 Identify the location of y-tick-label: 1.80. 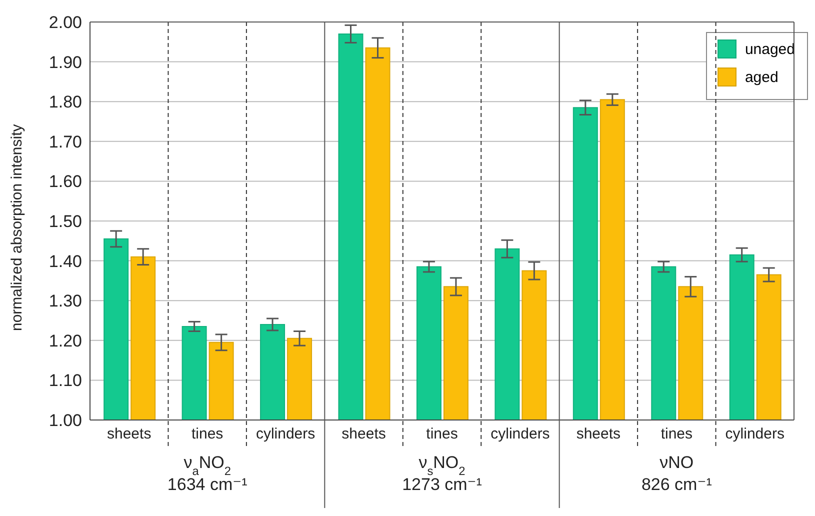
(65, 102).